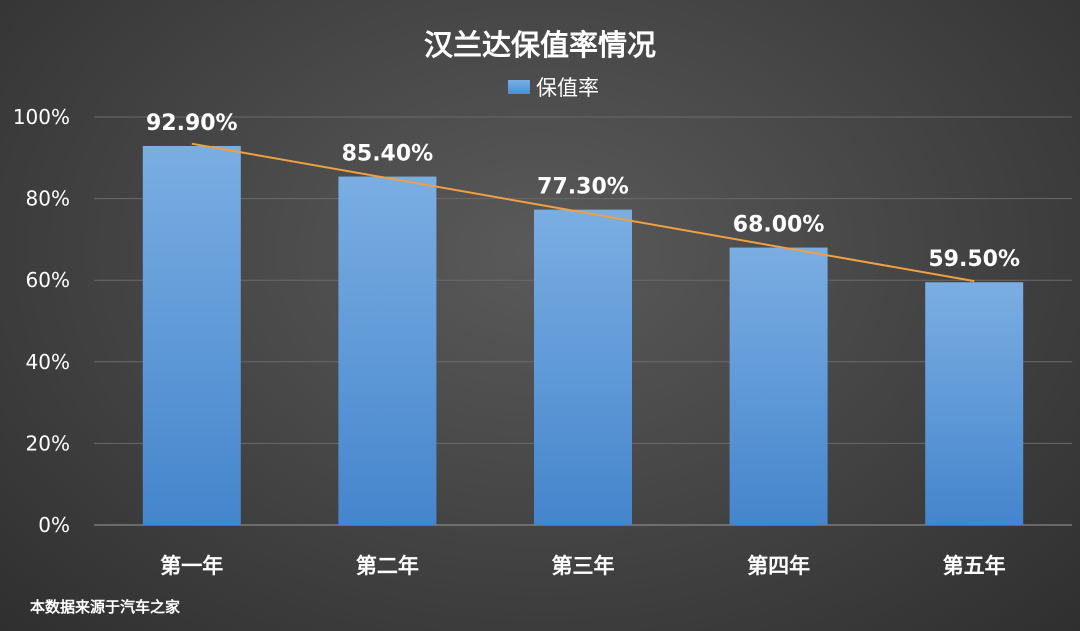 This screenshot has width=1080, height=631. Describe the element at coordinates (41, 117) in the screenshot. I see `y-tick-label: 100%` at that location.